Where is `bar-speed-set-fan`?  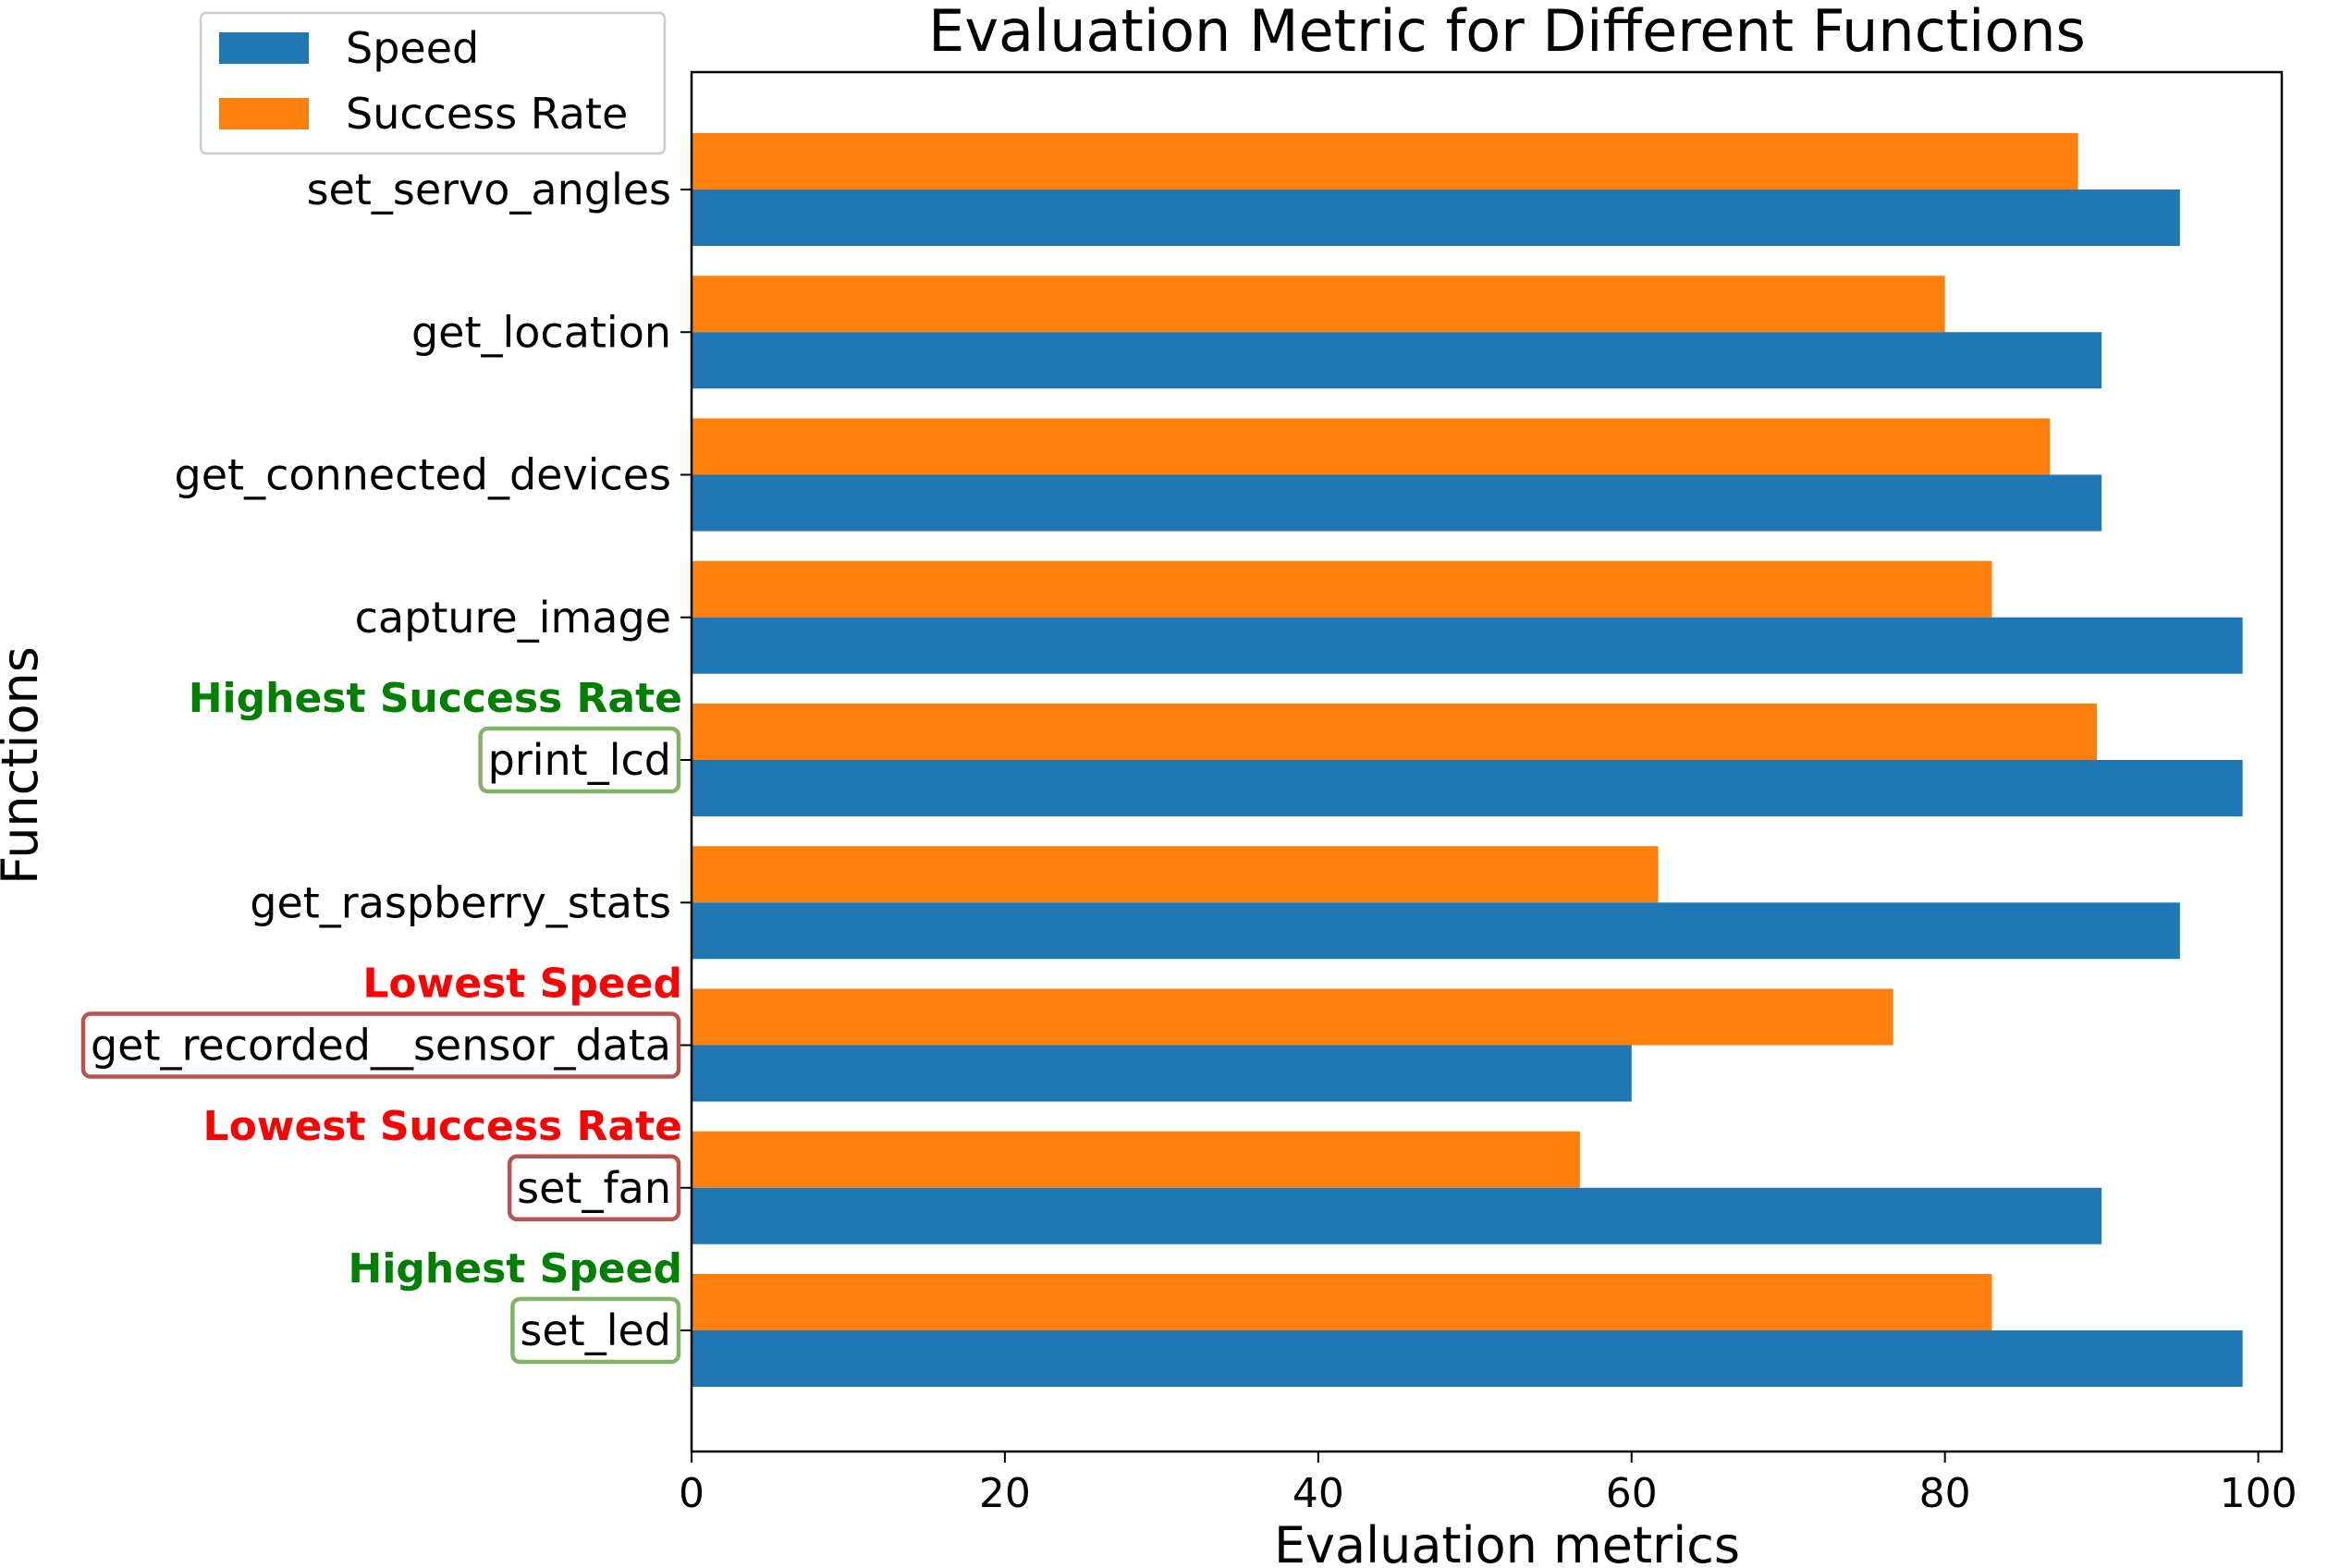 bar-speed-set-fan is located at coordinates (1397, 1216).